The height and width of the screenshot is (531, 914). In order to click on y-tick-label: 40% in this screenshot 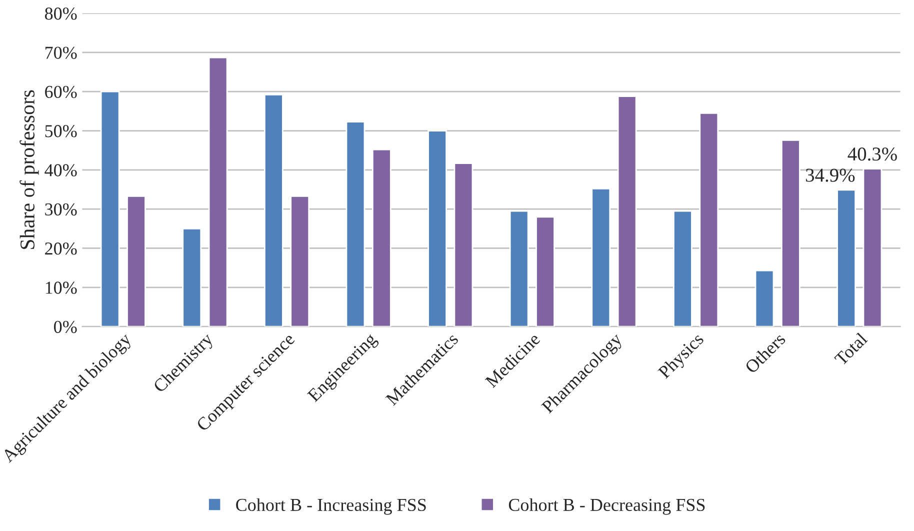, I will do `click(60, 170)`.